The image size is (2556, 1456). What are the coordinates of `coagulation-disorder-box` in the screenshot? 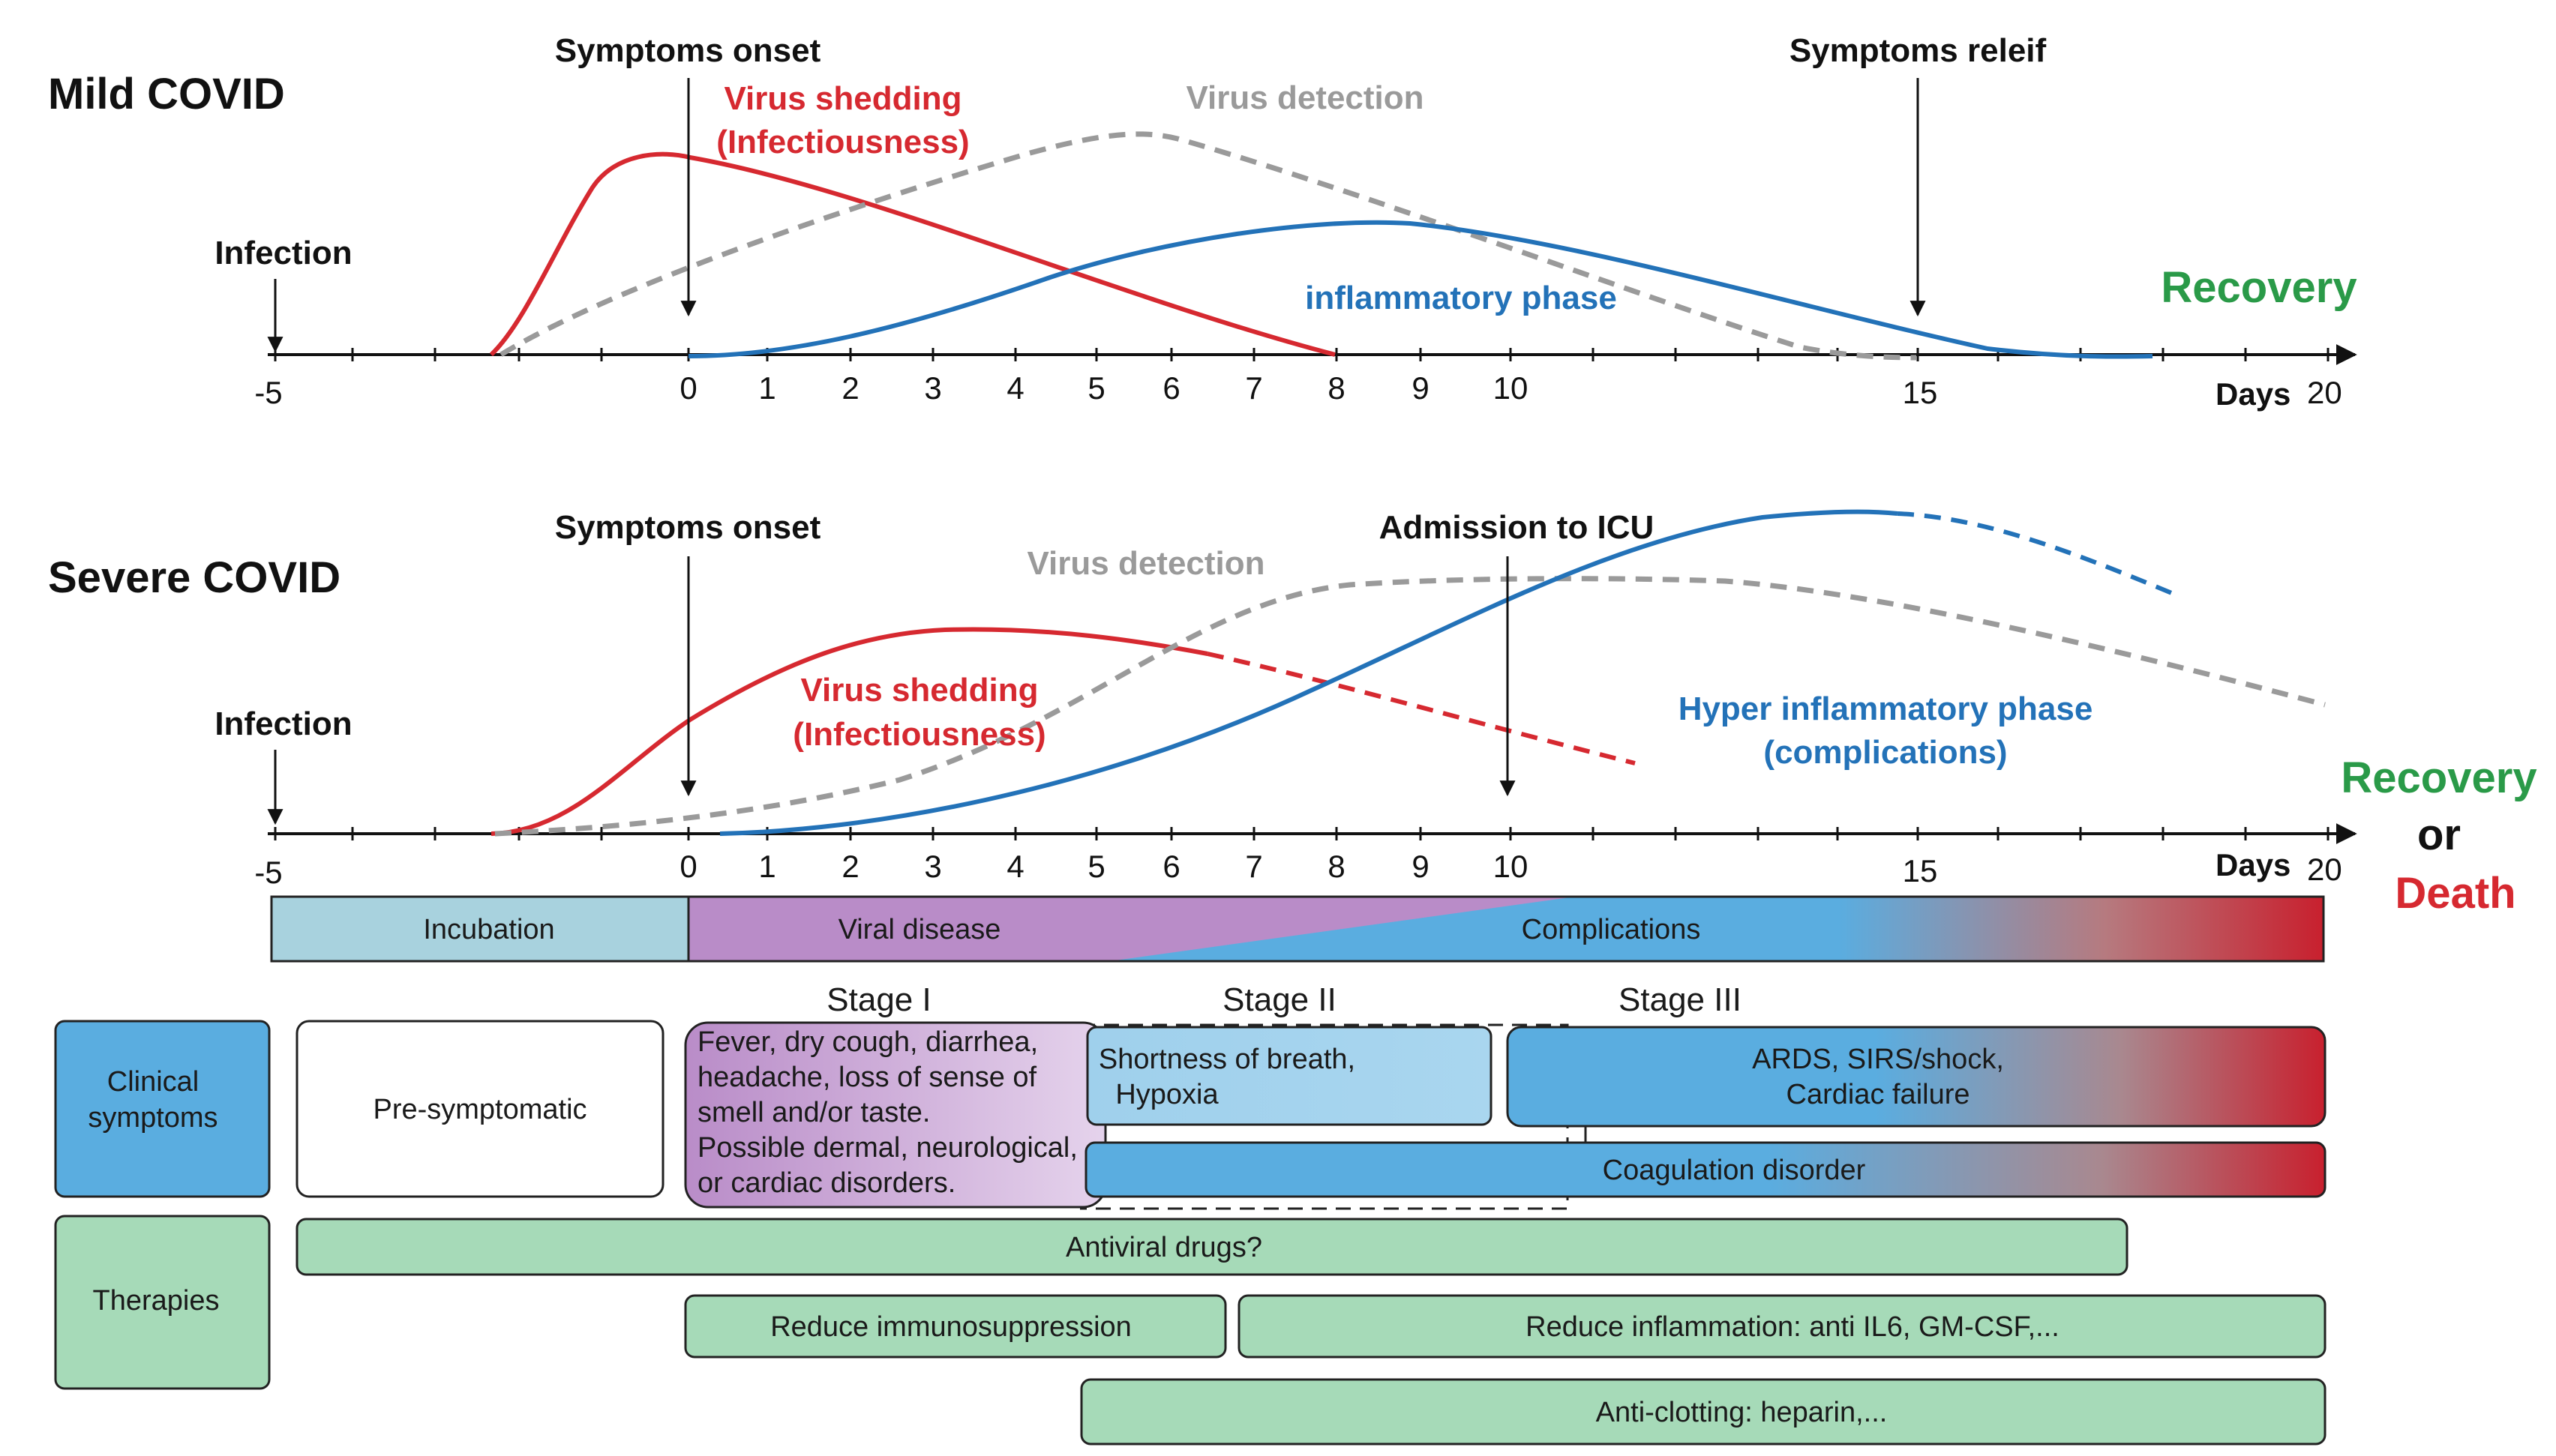 It's located at (1705, 1169).